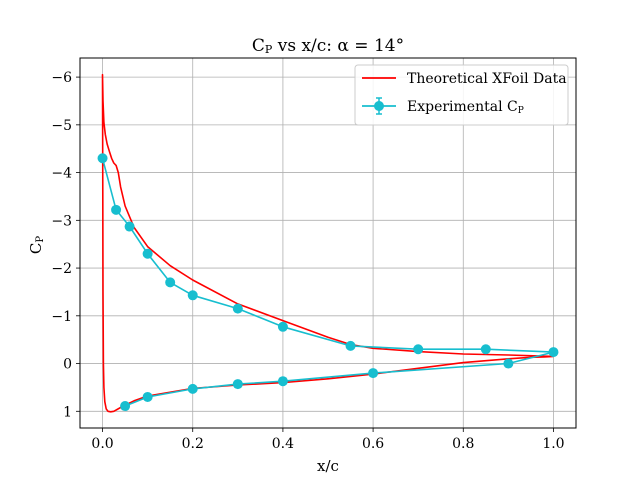  Describe the element at coordinates (102, 444) in the screenshot. I see `x-tick-label: 0.0` at that location.